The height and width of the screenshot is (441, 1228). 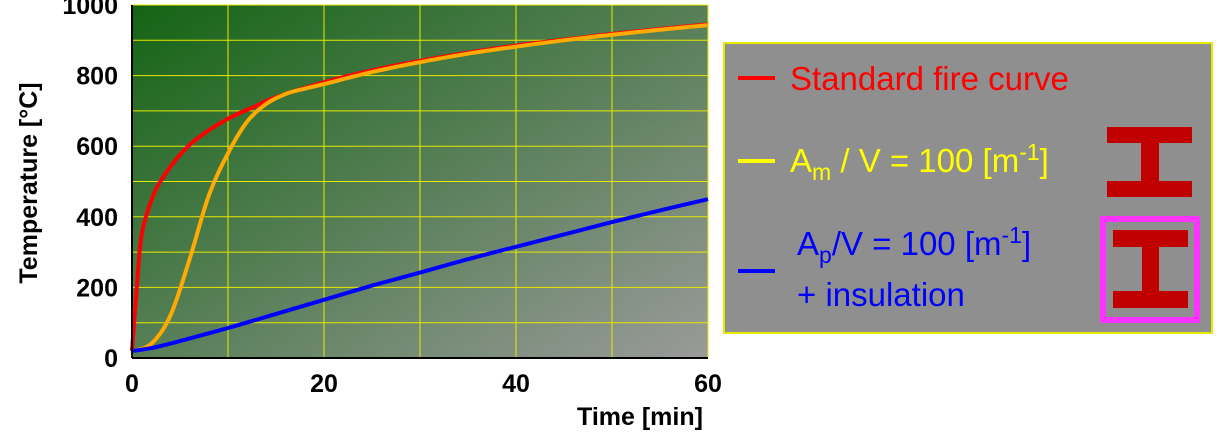 What do you see at coordinates (324, 384) in the screenshot?
I see `x-tick-label: 20` at bounding box center [324, 384].